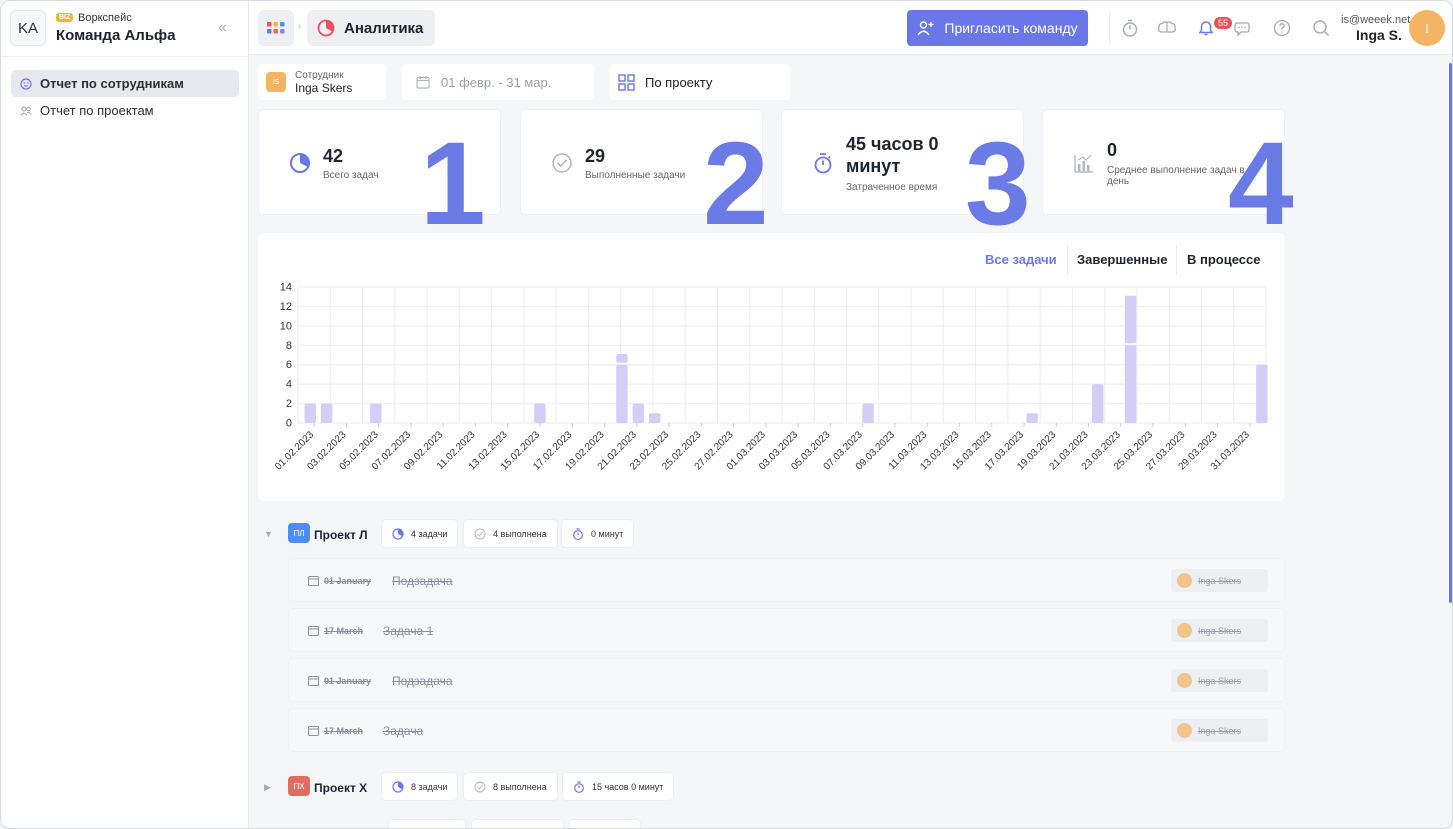  Describe the element at coordinates (384, 28) in the screenshot. I see `page-title: Аналитика` at that location.